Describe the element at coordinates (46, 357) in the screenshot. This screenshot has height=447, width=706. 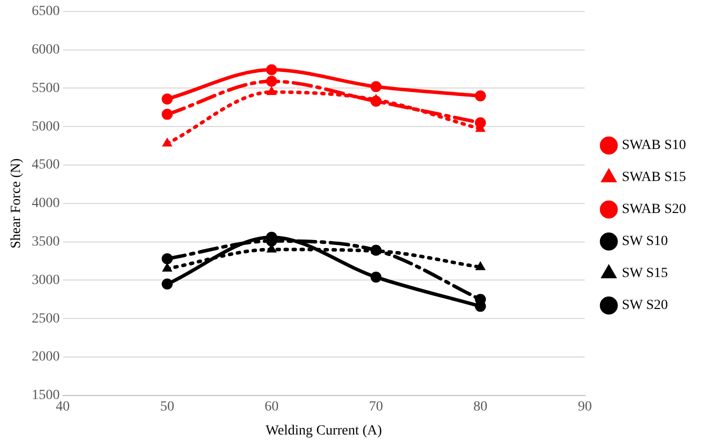
I see `y-tick-label: 2000` at that location.